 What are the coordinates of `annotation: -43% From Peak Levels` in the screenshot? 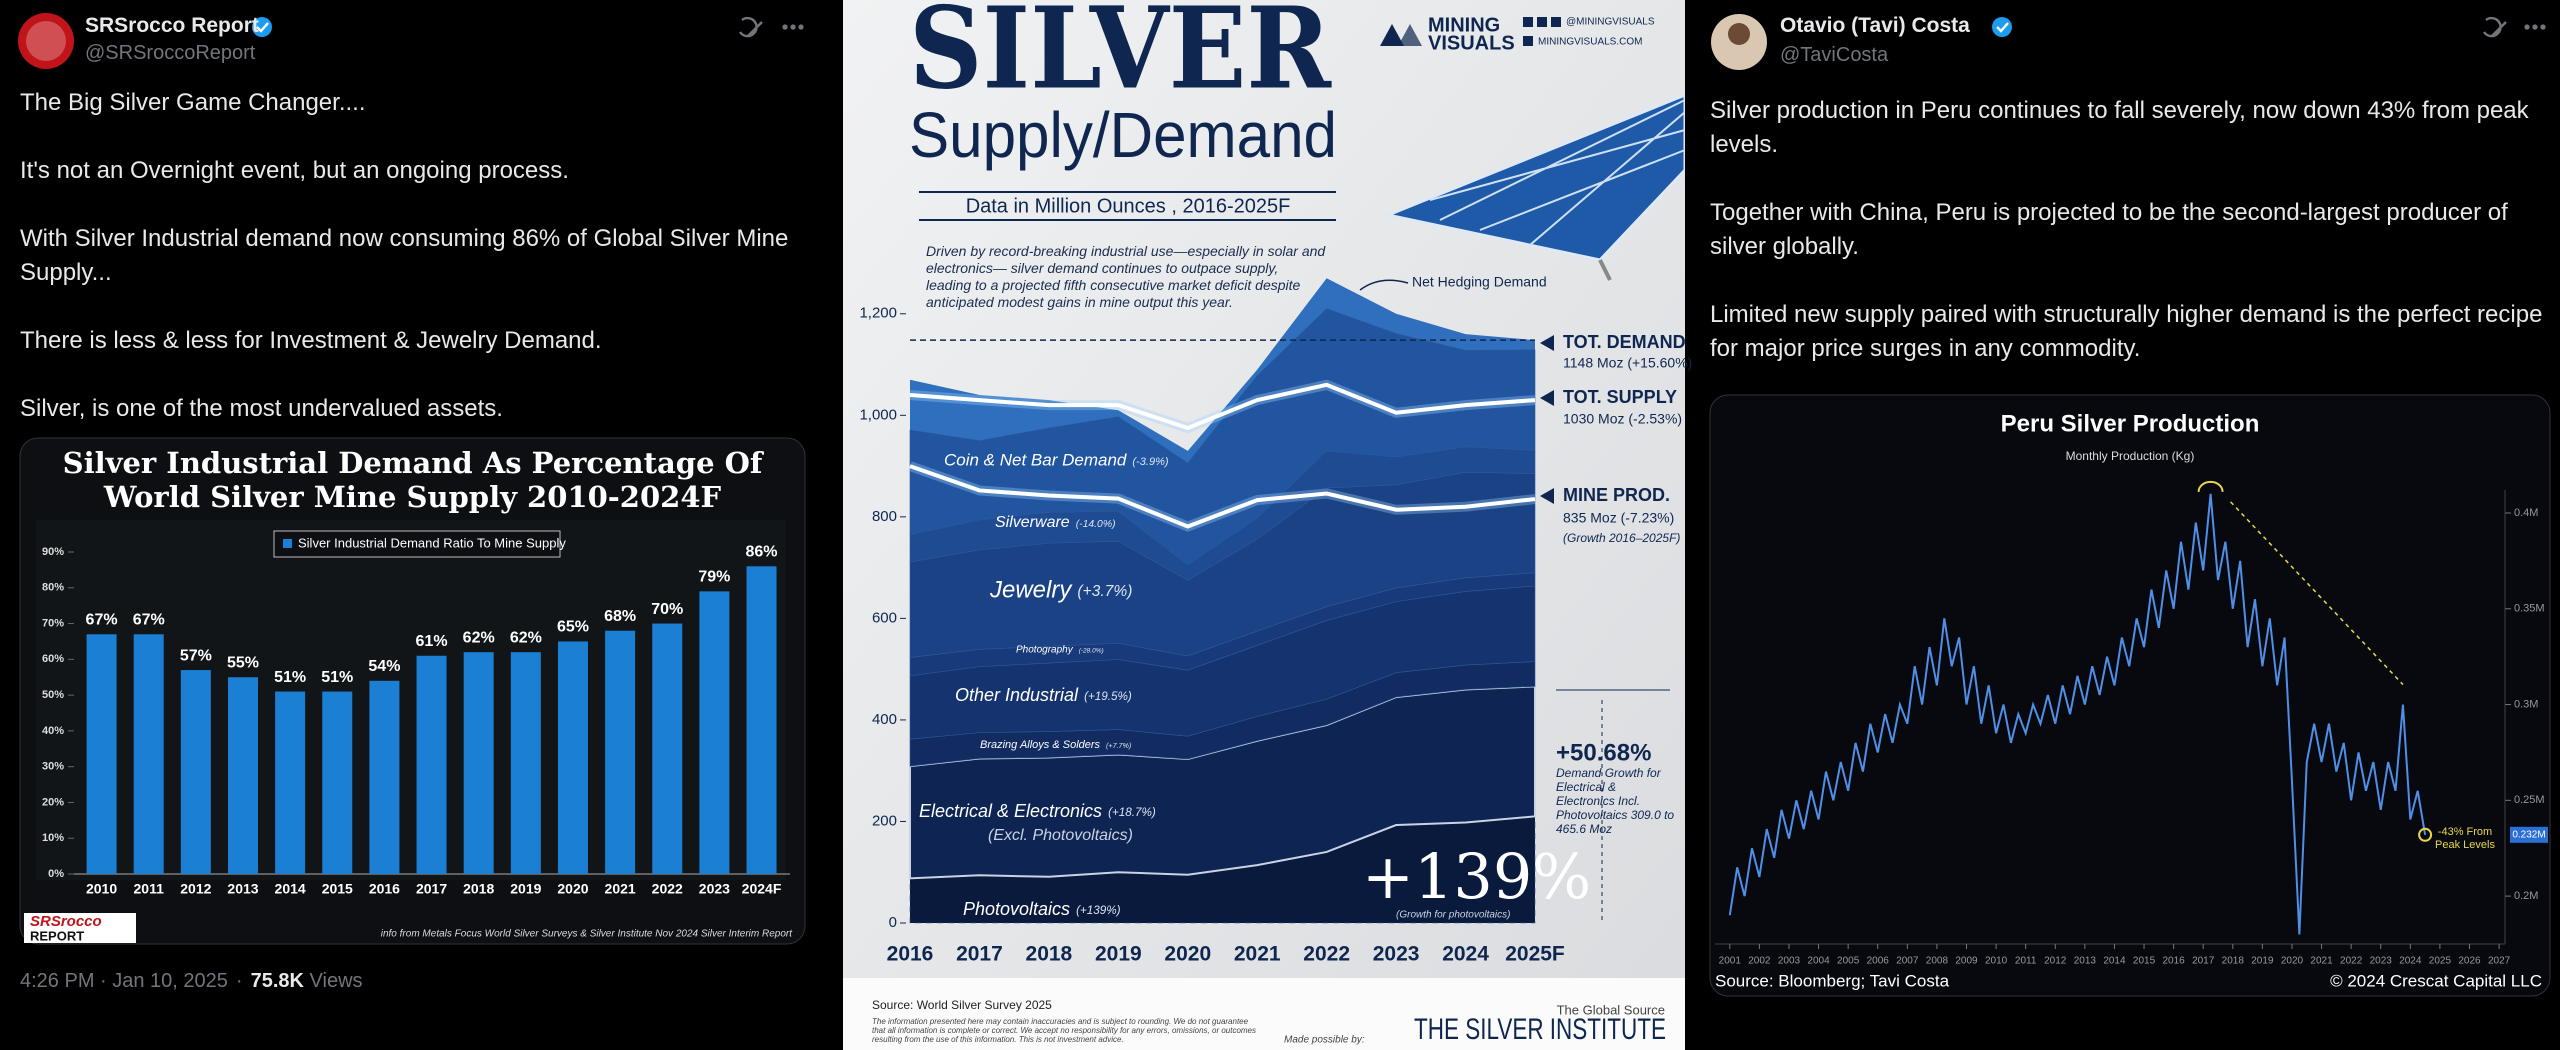 It's located at (2465, 838).